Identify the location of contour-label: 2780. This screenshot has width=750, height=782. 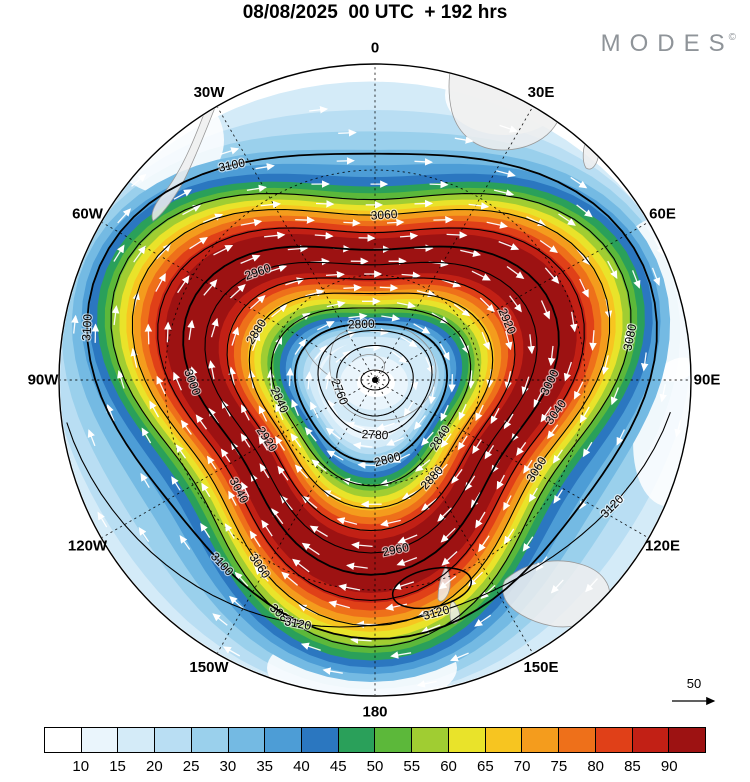
(375, 434).